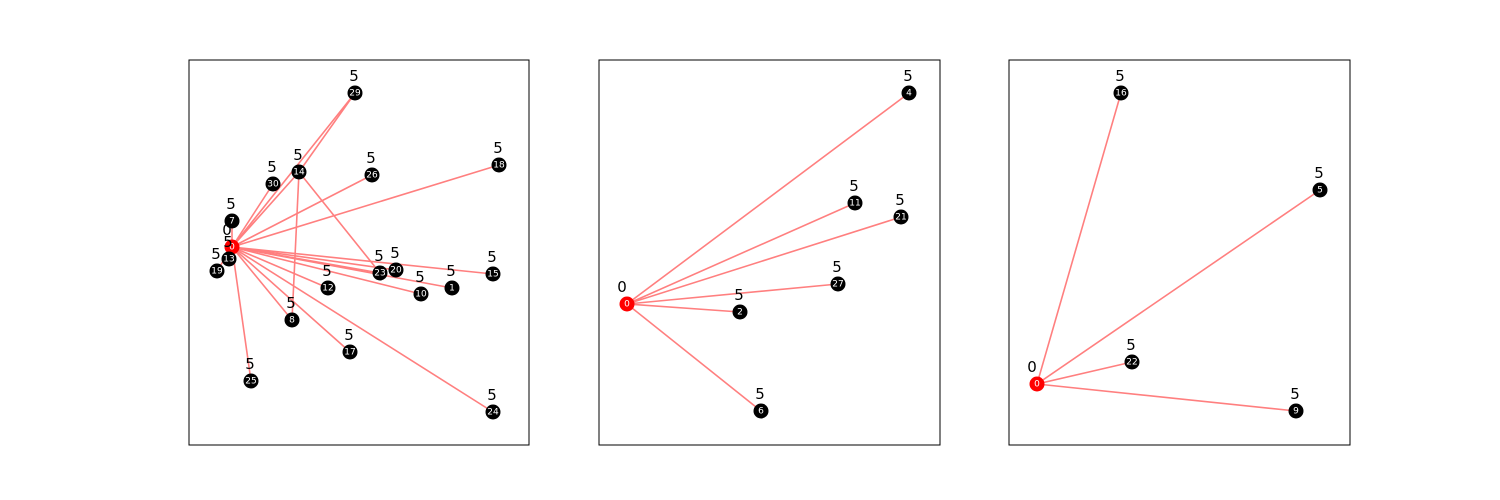  Describe the element at coordinates (396, 271) in the screenshot. I see `node-id-label: 20` at that location.